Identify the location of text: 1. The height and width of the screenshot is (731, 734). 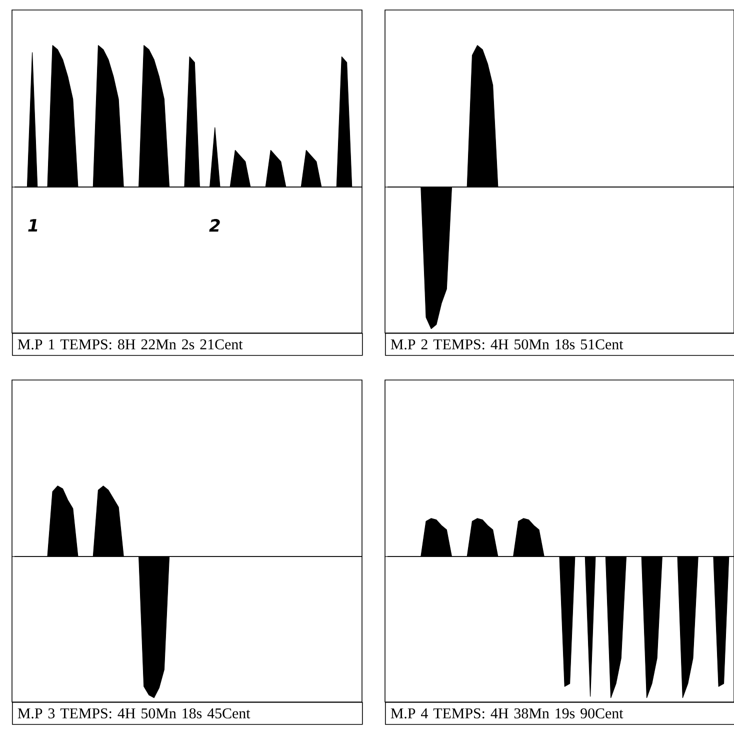
(33, 225).